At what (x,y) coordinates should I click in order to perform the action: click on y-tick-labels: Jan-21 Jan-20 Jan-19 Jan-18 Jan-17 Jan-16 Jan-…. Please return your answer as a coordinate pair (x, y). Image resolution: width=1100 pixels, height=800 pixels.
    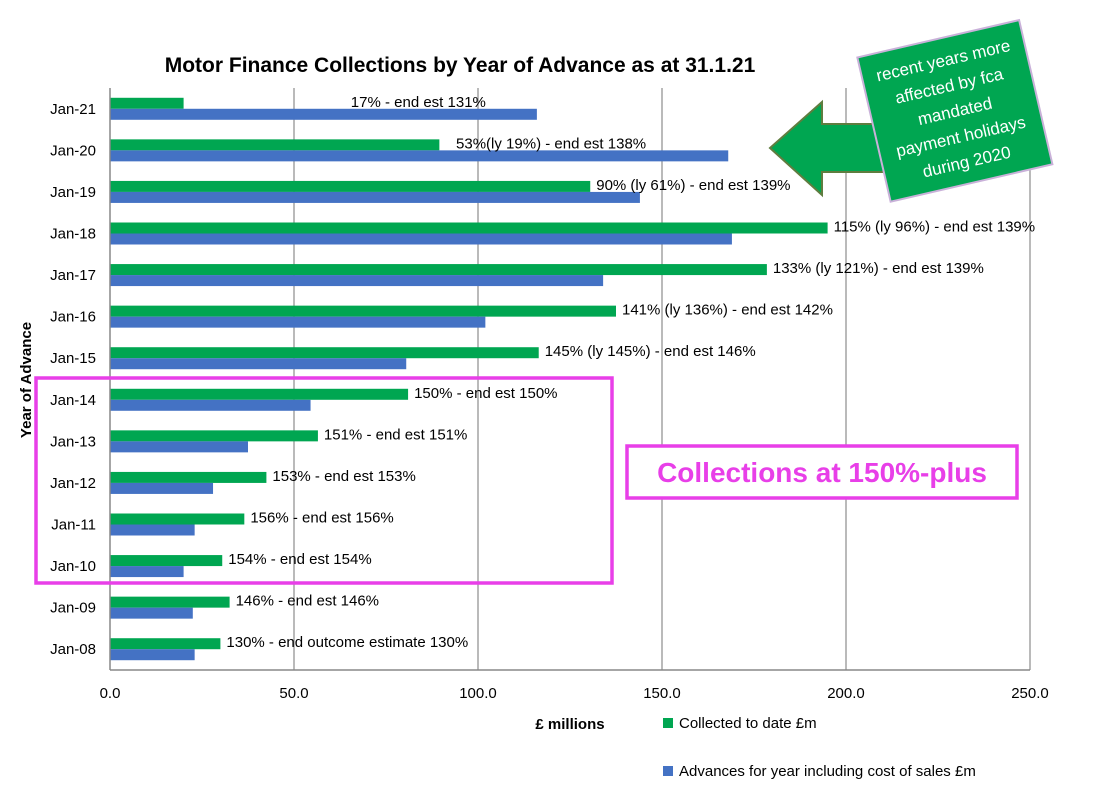
    Looking at the image, I should click on (73, 379).